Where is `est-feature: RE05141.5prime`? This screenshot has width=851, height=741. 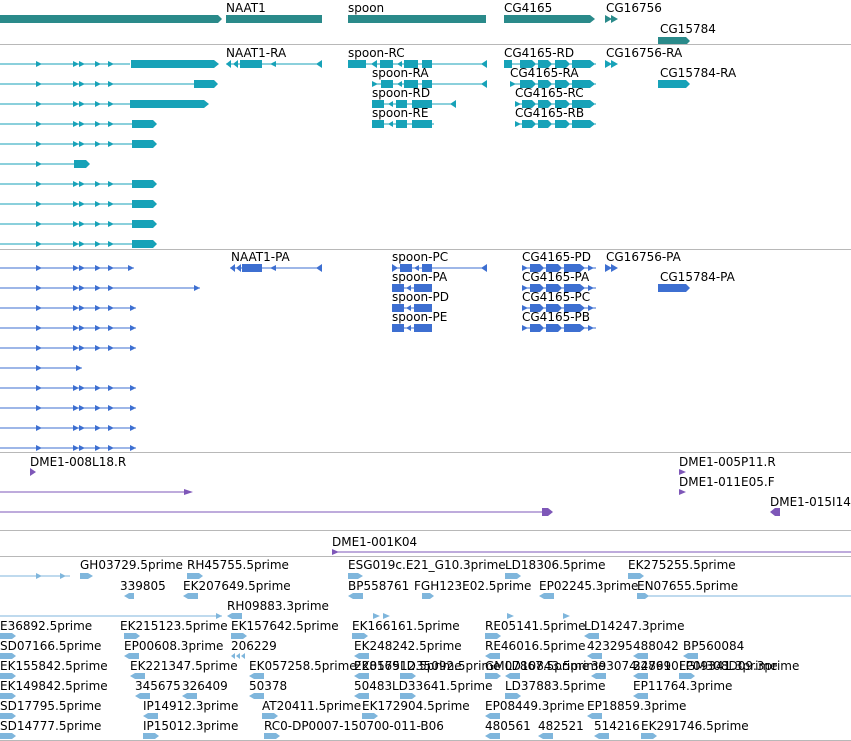 est-feature: RE05141.5prime is located at coordinates (535, 629).